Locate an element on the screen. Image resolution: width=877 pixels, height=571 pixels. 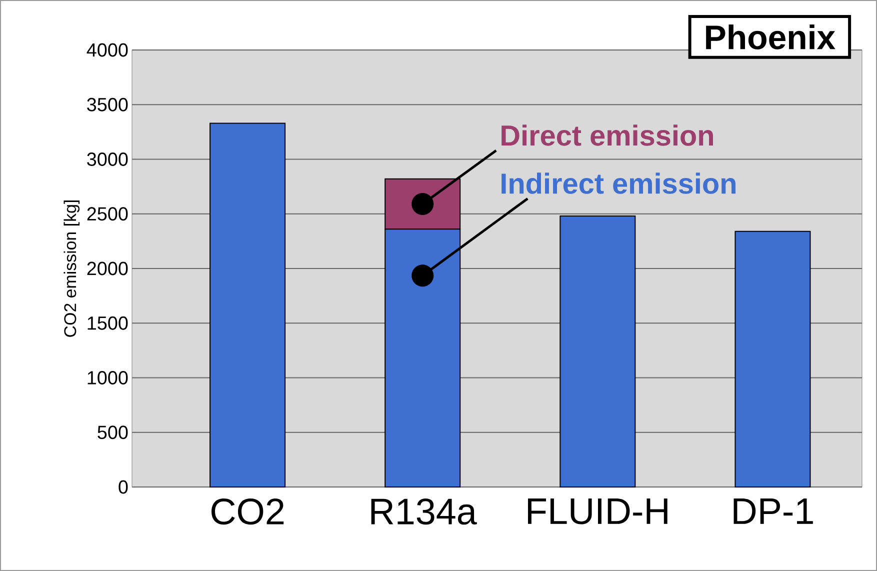
x-tick-label: R134a is located at coordinates (424, 511).